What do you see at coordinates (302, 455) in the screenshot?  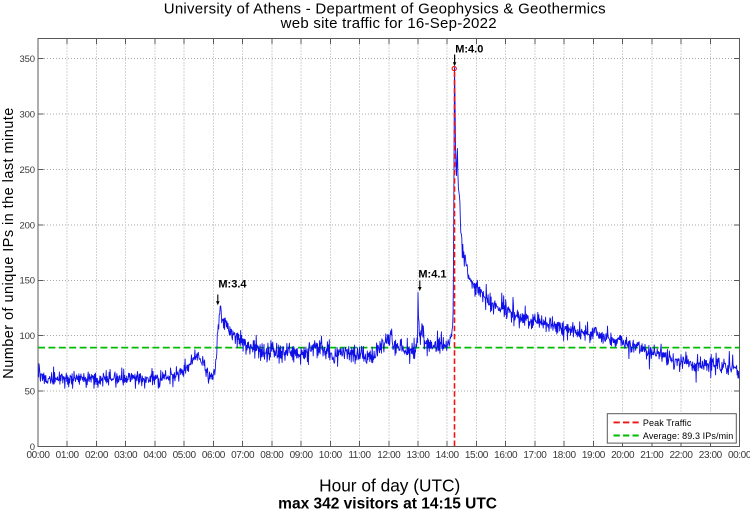 I see `svg-text: 09:00` at bounding box center [302, 455].